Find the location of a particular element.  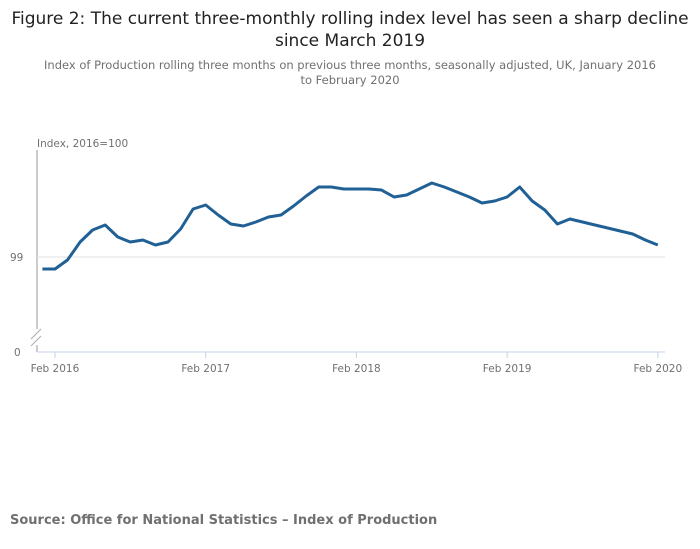

y-axis-label: Index, 2016=100 is located at coordinates (82, 144).